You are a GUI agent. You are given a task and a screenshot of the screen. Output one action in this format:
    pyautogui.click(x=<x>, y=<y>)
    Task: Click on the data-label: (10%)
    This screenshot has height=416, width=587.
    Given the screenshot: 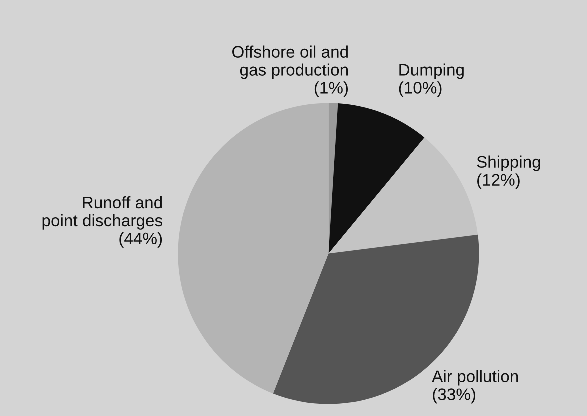 What is the action you would take?
    pyautogui.click(x=420, y=90)
    